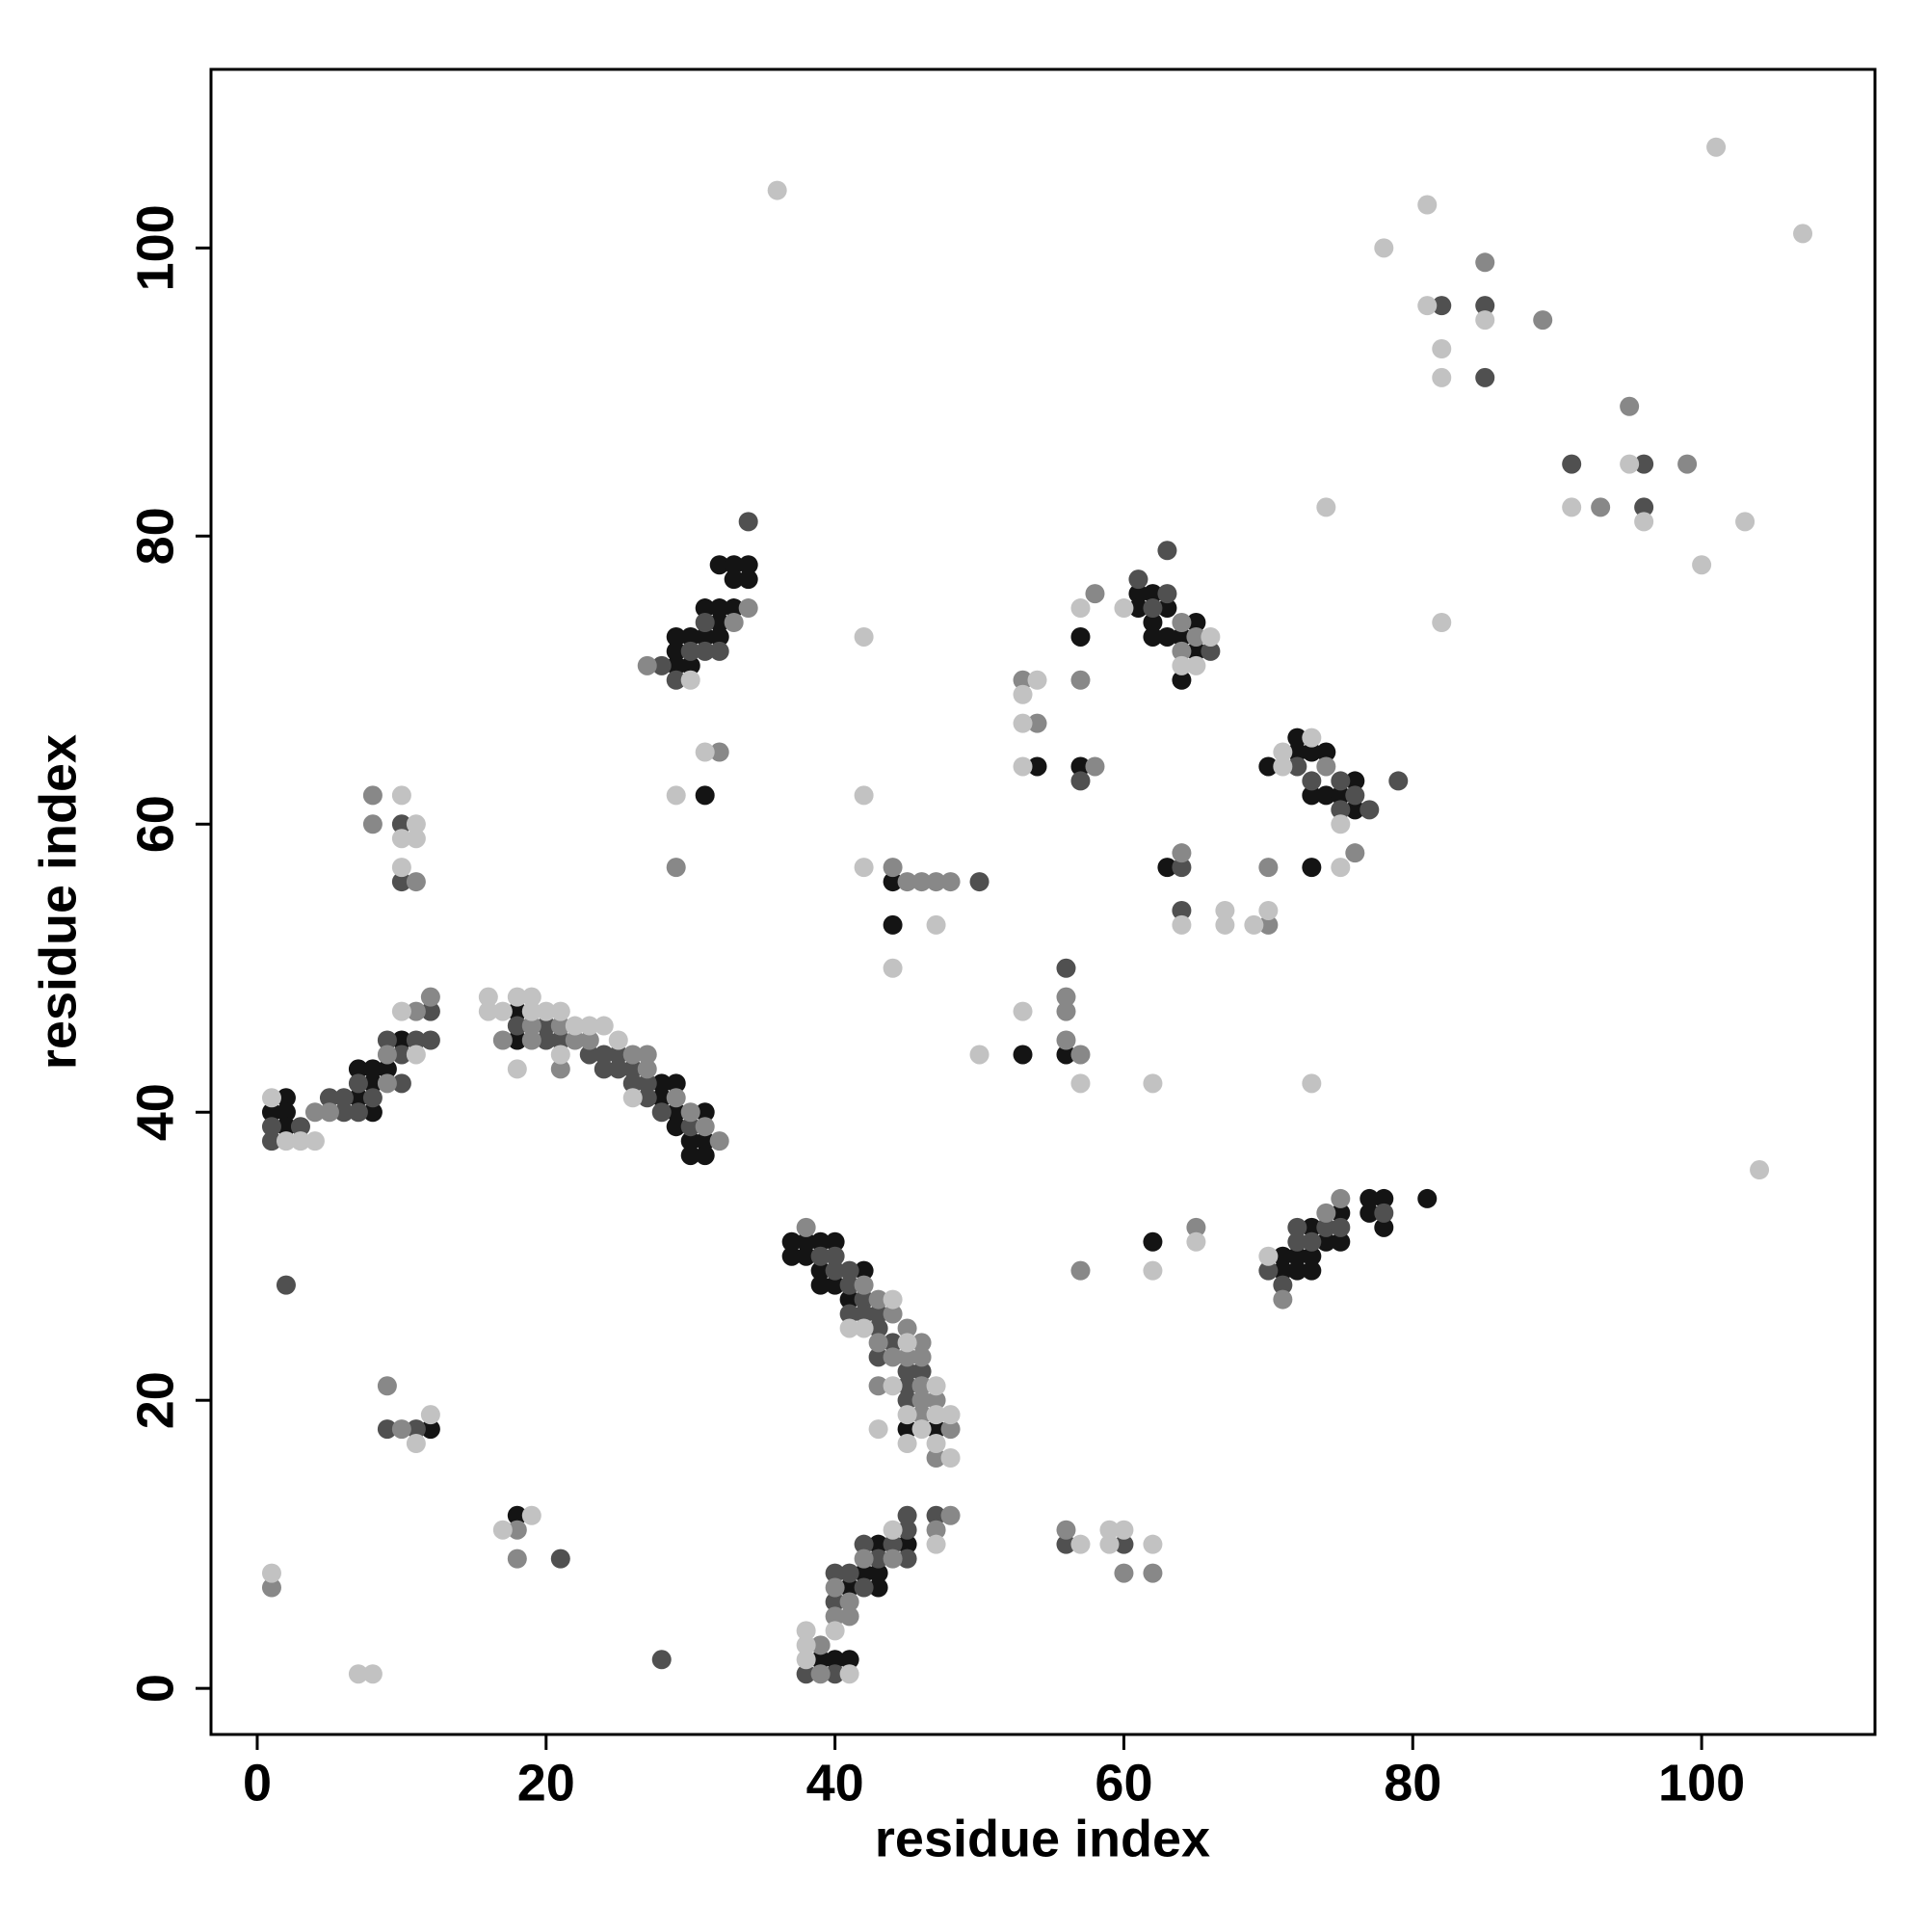 This screenshot has height=1932, width=1927. I want to click on x-tick-label: 40, so click(835, 1783).